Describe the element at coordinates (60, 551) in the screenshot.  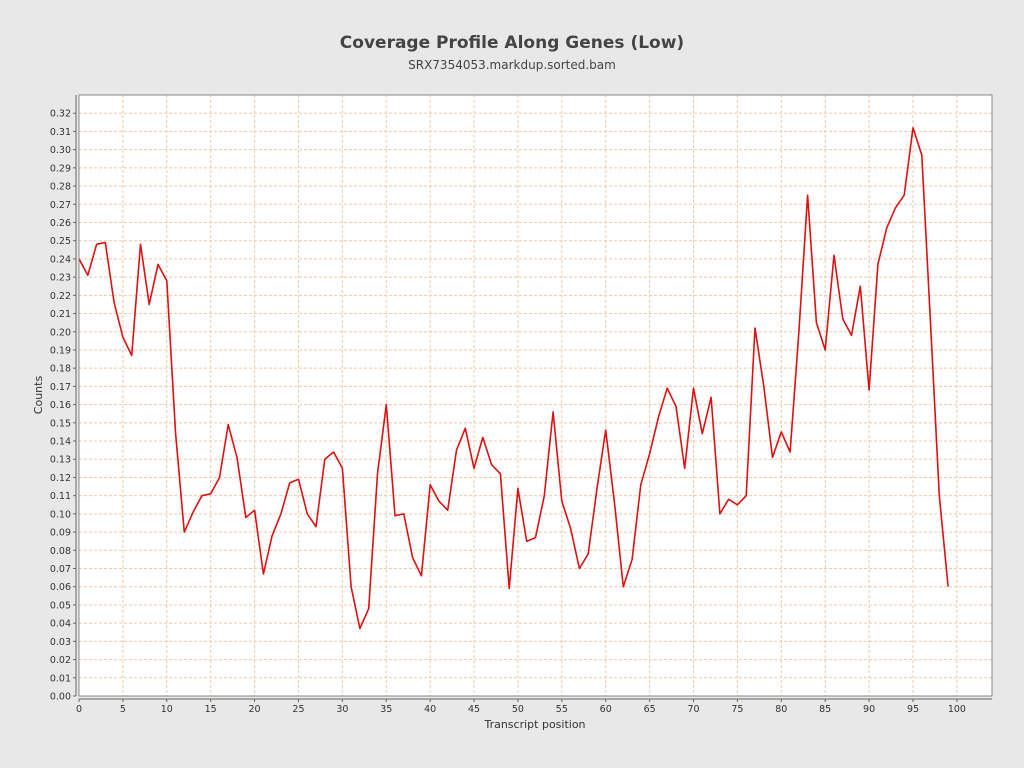
I see `y-tick-label: 0.08` at that location.